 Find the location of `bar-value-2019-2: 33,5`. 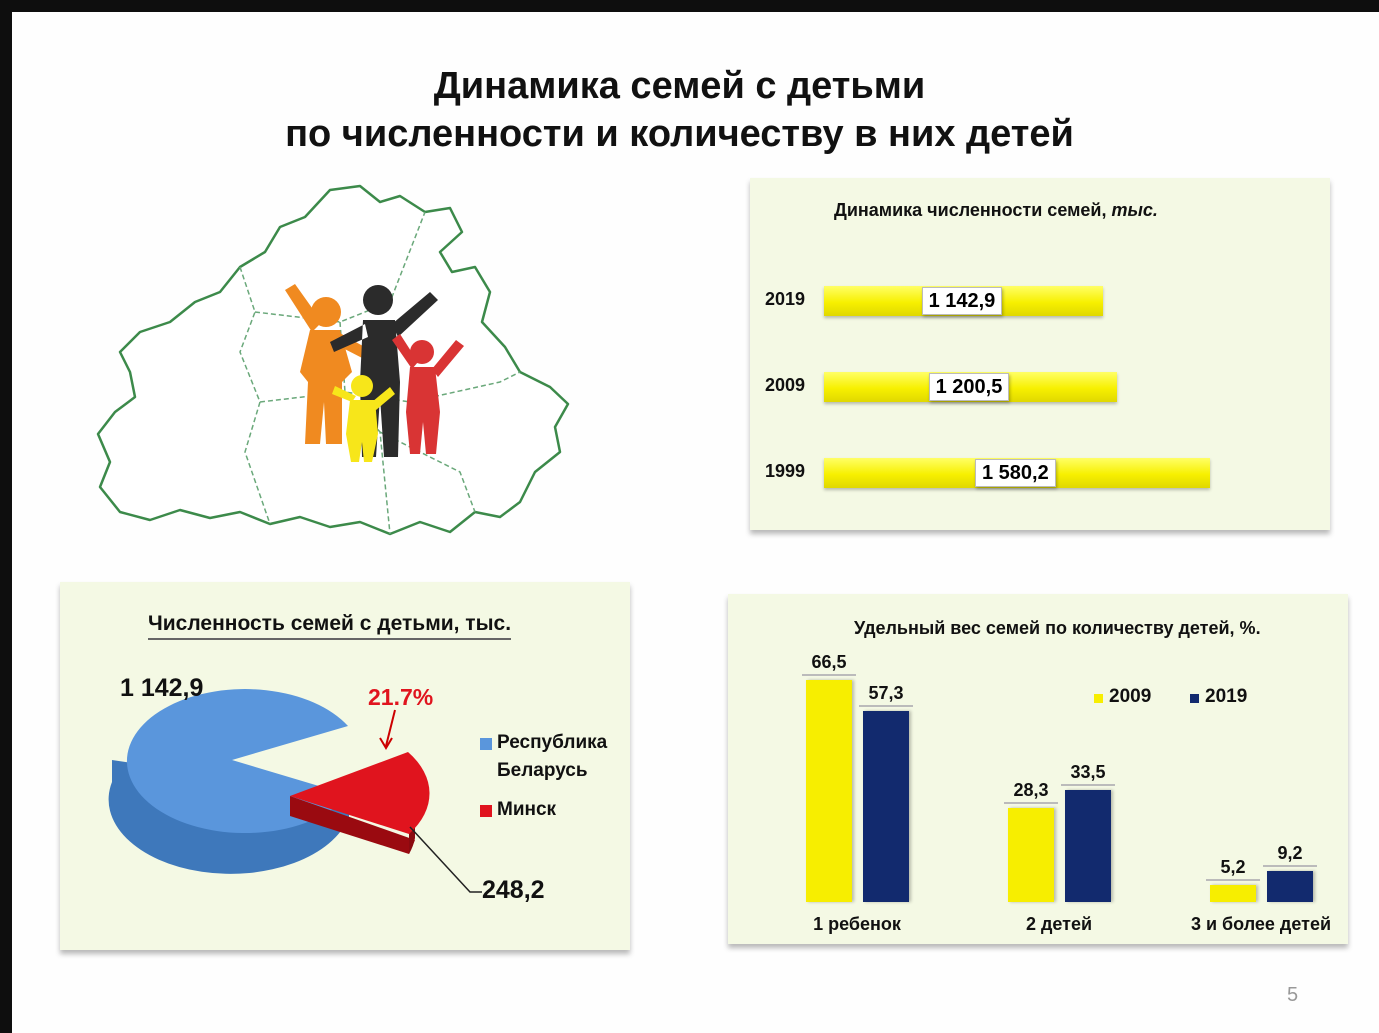

bar-value-2019-2: 33,5 is located at coordinates (1088, 773).